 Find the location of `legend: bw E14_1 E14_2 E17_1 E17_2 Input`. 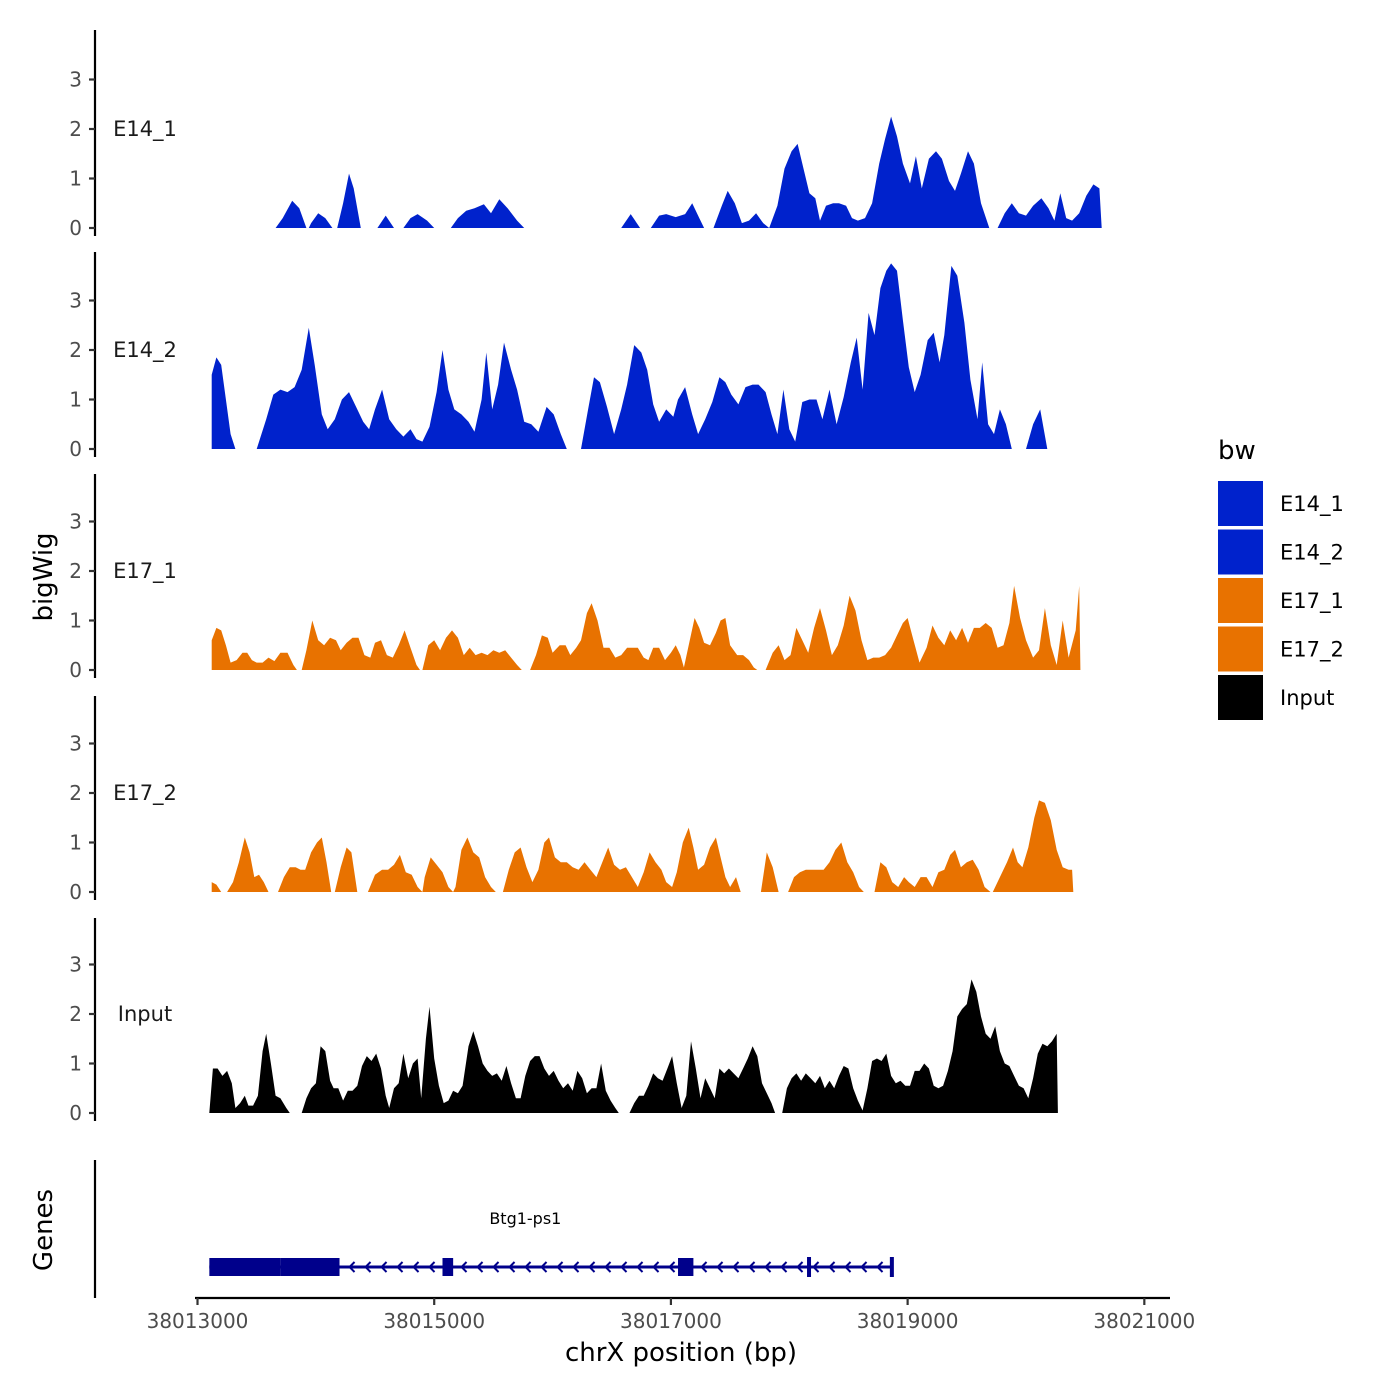

legend: bw E14_1 E14_2 E17_1 E17_2 Input is located at coordinates (1281, 578).